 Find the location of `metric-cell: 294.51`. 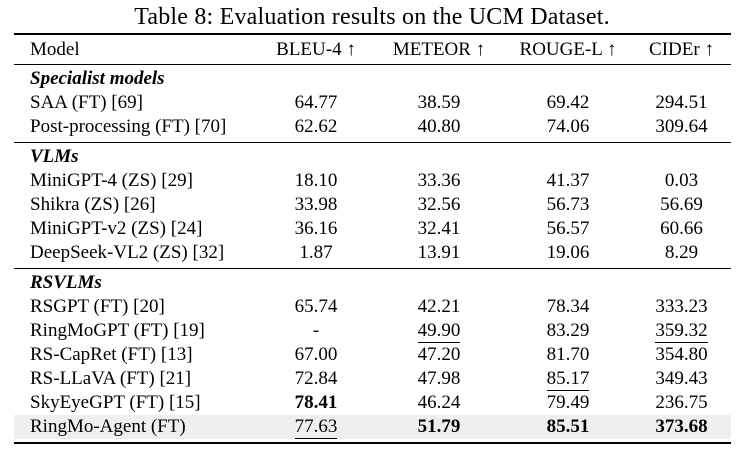

metric-cell: 294.51 is located at coordinates (681, 103).